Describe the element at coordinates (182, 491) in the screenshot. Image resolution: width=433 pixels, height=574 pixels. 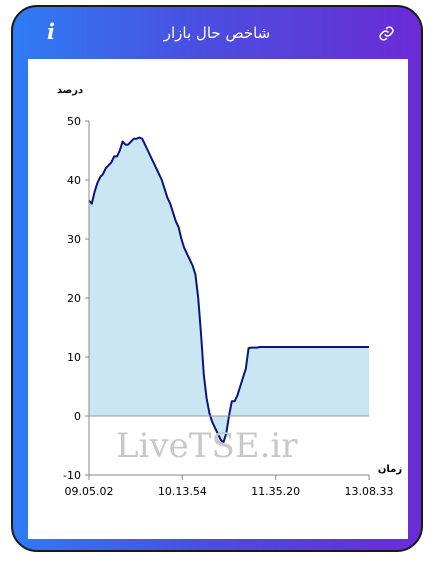
I see `x-tick-label: 10.13.54` at that location.